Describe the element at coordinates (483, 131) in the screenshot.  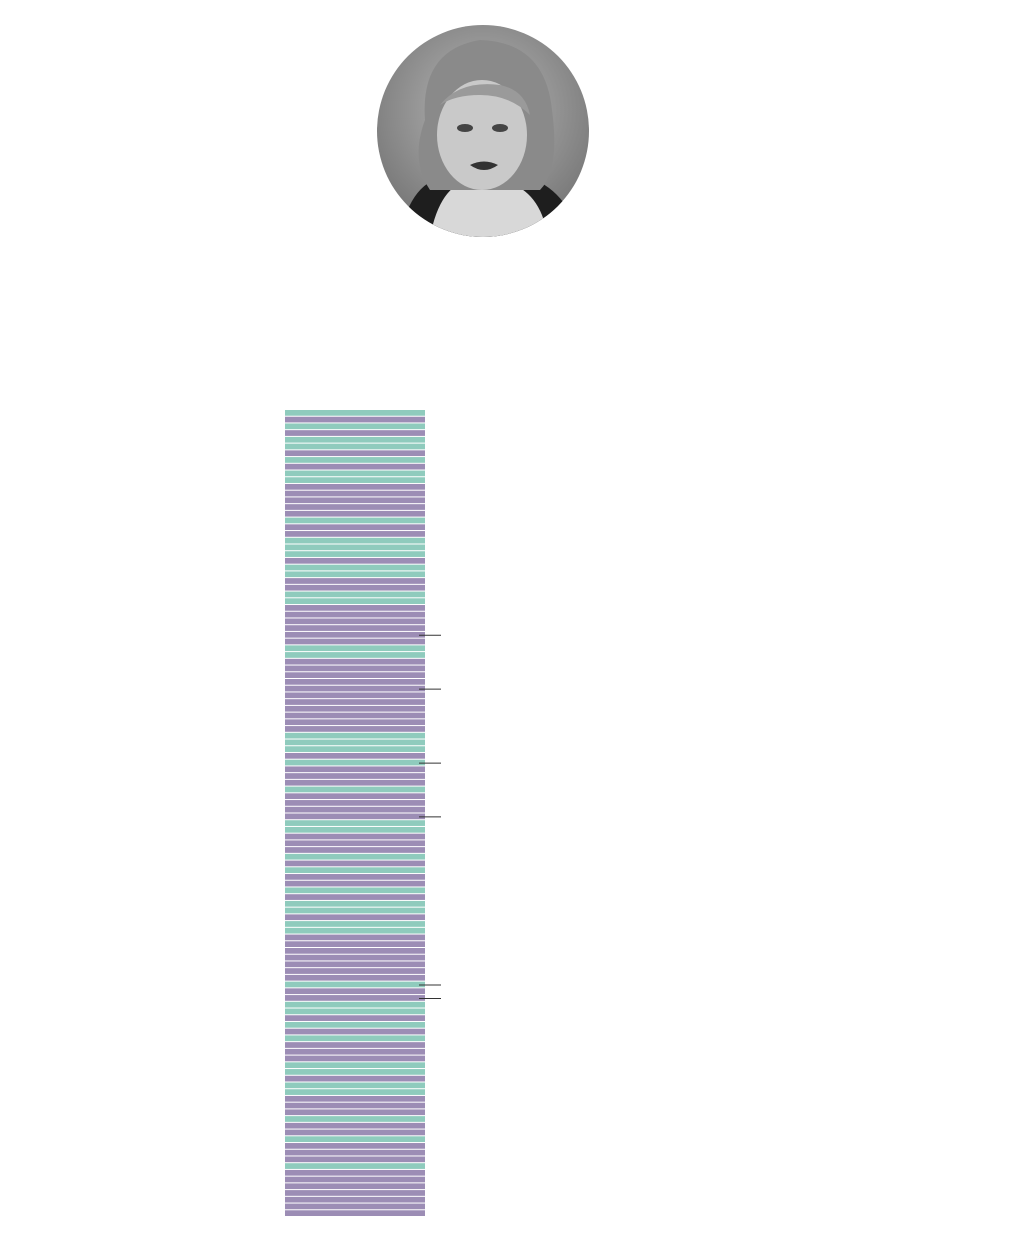
I see `portrait` at that location.